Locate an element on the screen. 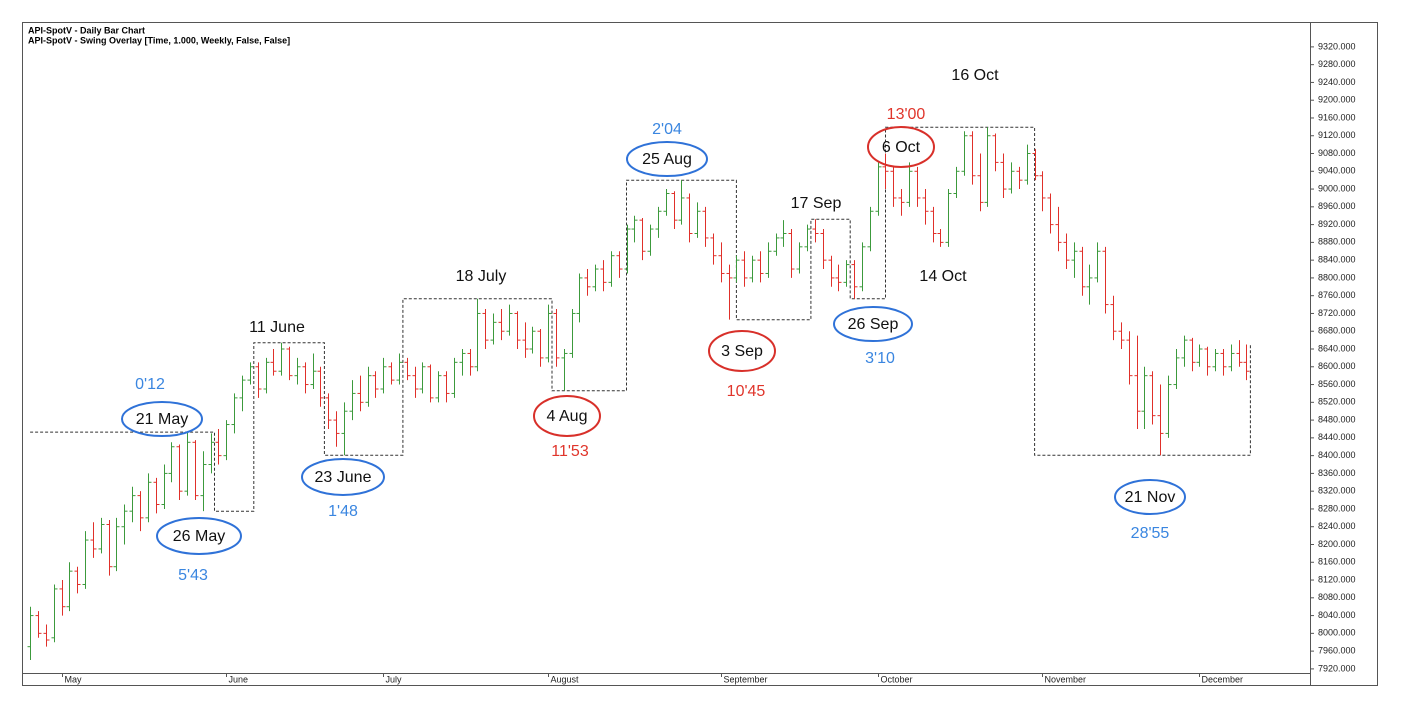 Image resolution: width=1404 pixels, height=704 pixels. annotation: 4 Aug is located at coordinates (567, 416).